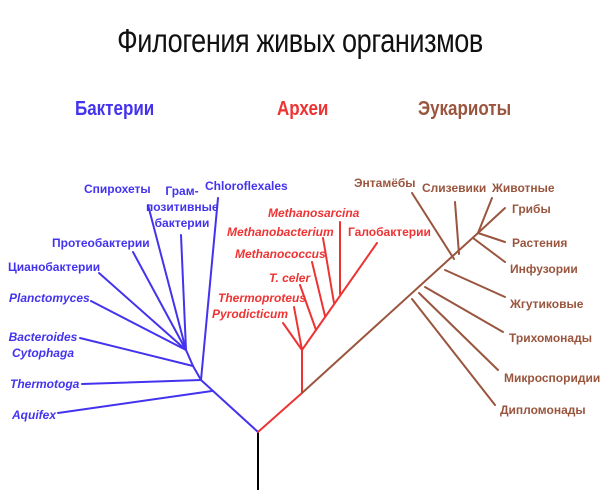 The height and width of the screenshot is (500, 600). Describe the element at coordinates (303, 109) in the screenshot. I see `group-label-archaea: Археи` at that location.